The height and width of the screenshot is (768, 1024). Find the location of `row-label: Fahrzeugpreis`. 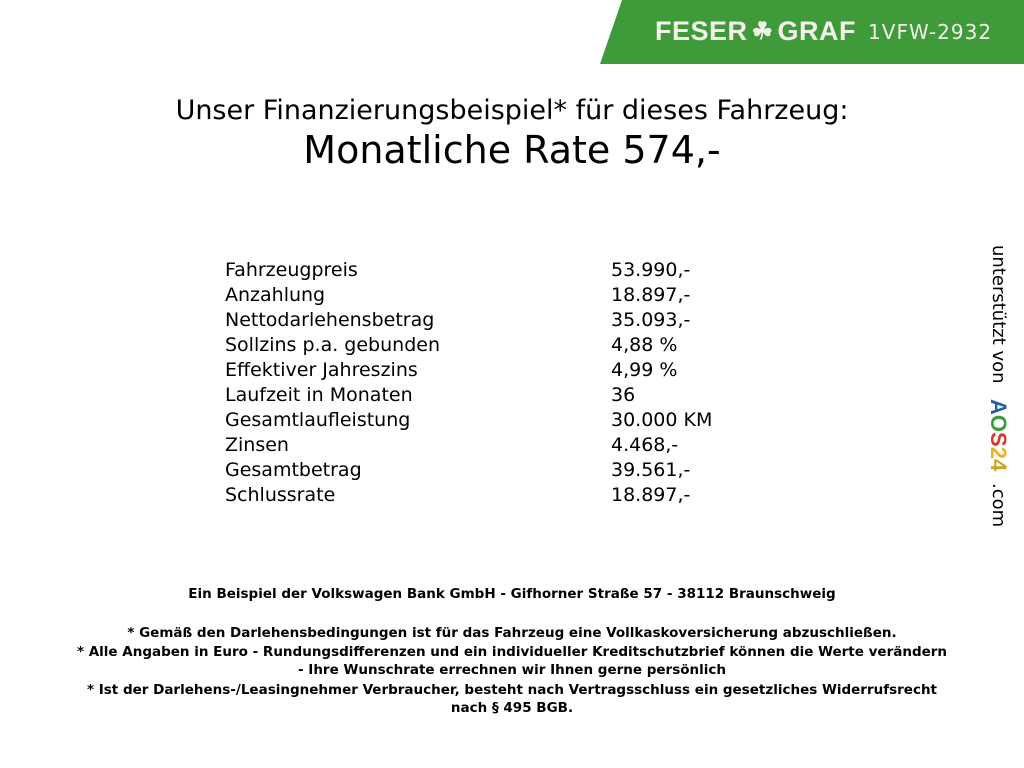

row-label: Fahrzeugpreis is located at coordinates (291, 270).